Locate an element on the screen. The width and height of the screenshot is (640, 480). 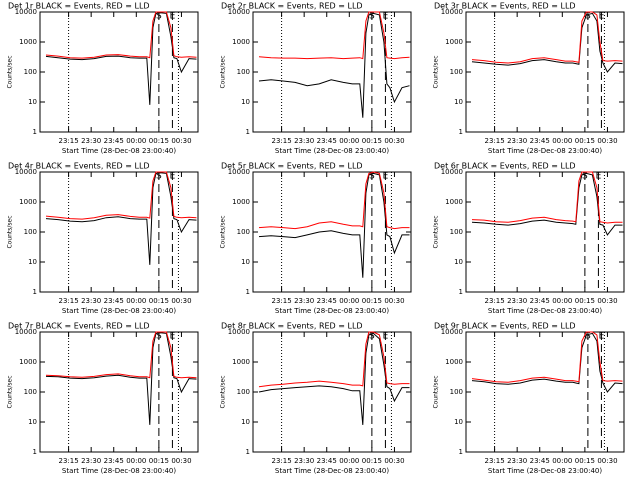
panel-title: Det 5r BLACK = Events, RED = LLD is located at coordinates (292, 166).